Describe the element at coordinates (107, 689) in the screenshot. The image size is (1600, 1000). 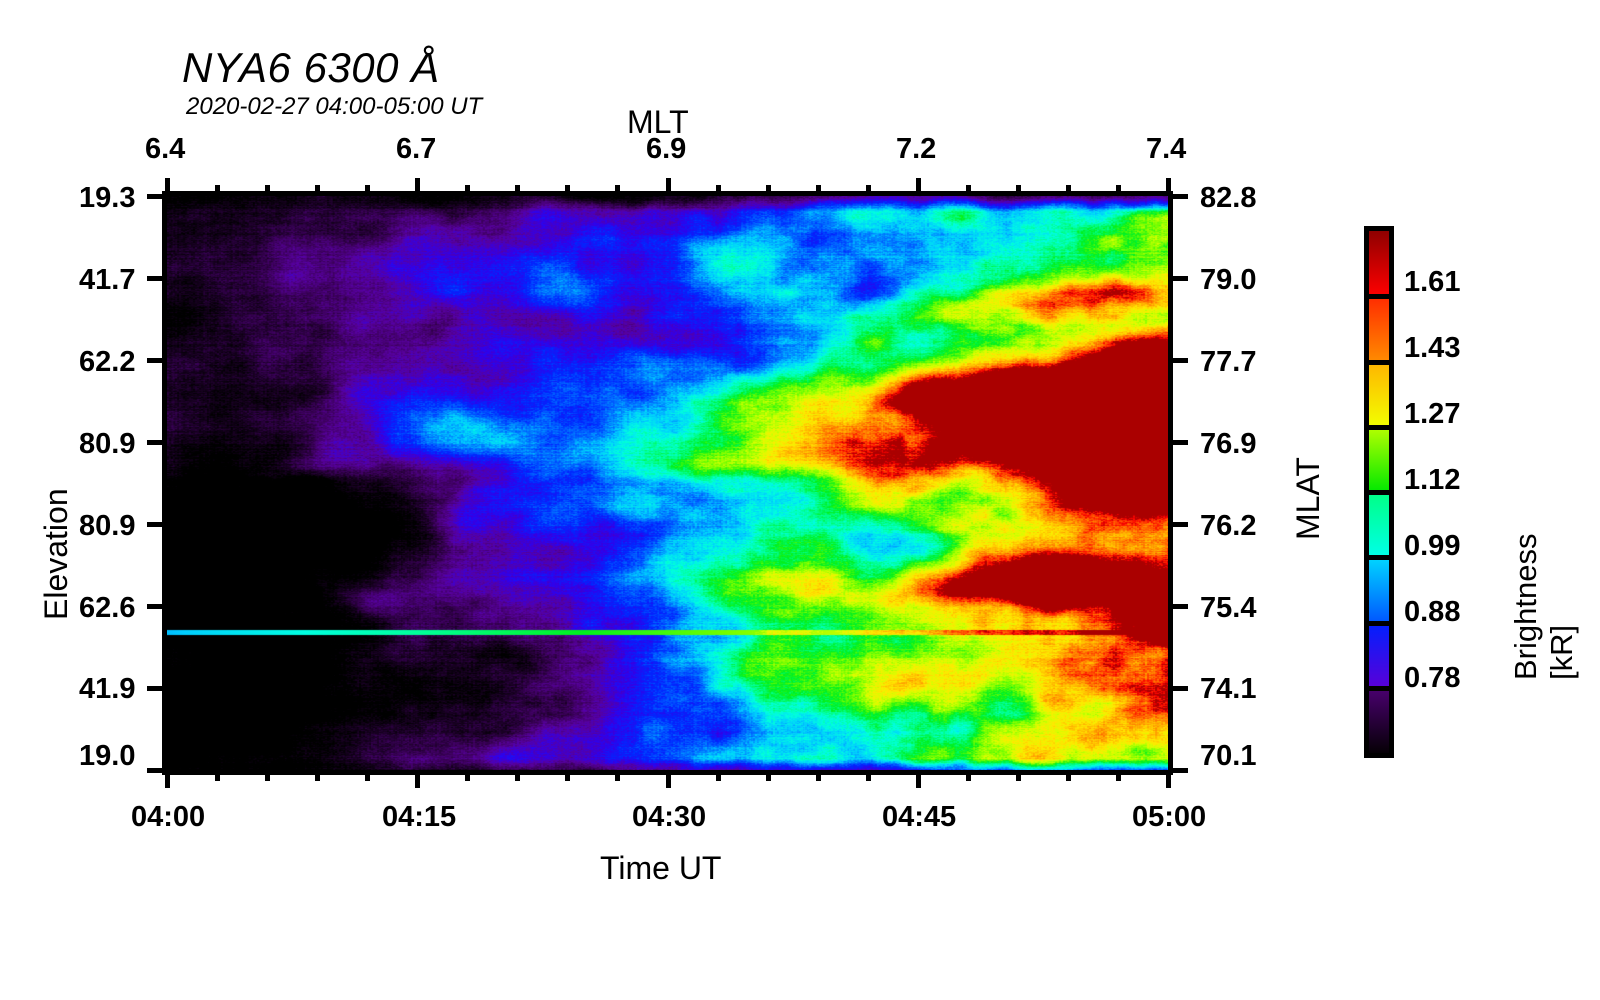
I see `left-tick-label-6: 41.9` at that location.